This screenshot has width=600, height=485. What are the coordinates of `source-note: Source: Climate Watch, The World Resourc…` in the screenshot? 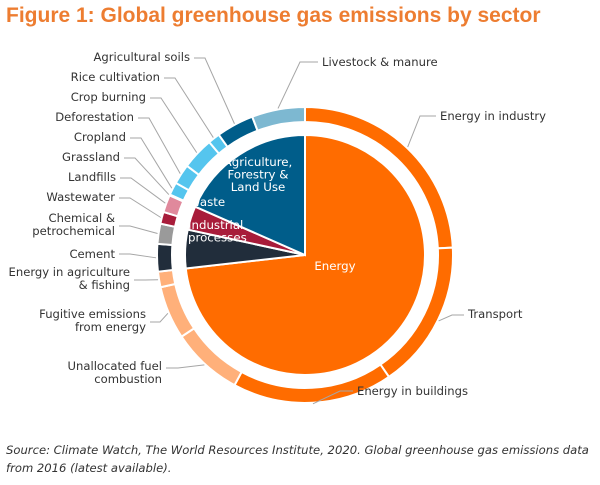 It's located at (297, 459).